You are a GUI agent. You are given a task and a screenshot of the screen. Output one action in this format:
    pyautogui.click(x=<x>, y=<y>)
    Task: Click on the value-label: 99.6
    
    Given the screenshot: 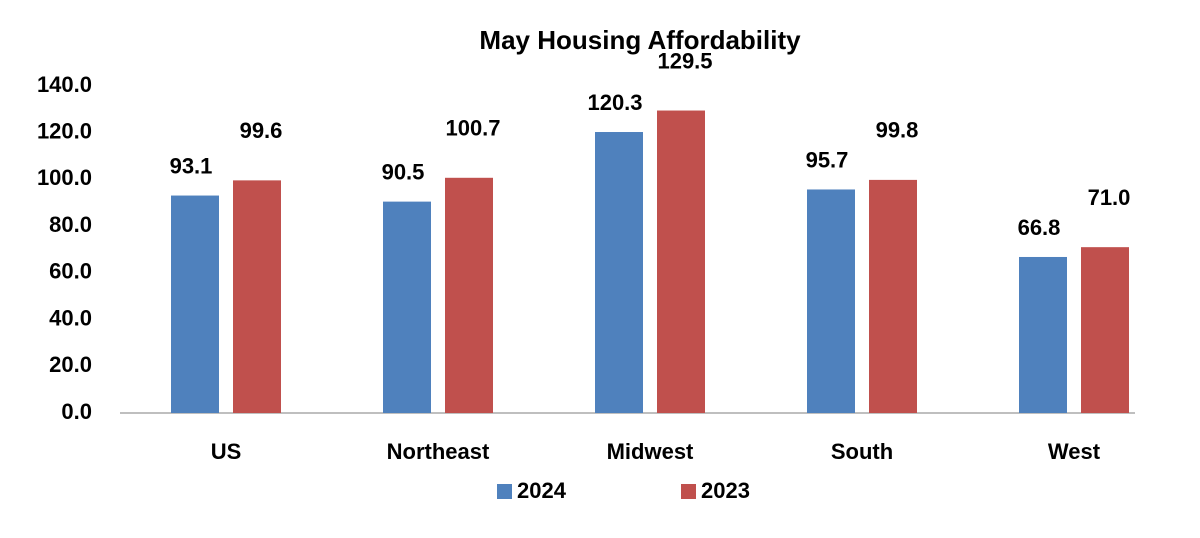 What is the action you would take?
    pyautogui.click(x=261, y=130)
    